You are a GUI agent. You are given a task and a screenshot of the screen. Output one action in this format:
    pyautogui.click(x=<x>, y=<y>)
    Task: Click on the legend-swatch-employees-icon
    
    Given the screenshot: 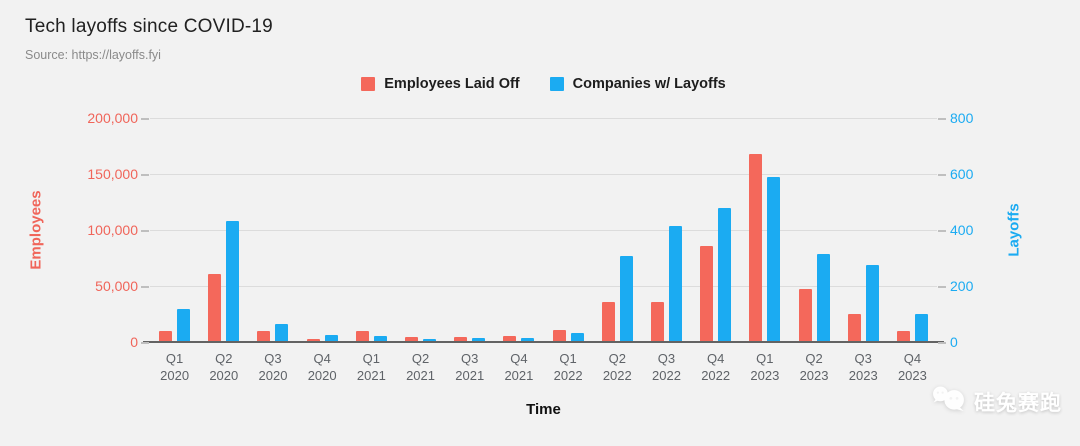 What is the action you would take?
    pyautogui.click(x=368, y=84)
    